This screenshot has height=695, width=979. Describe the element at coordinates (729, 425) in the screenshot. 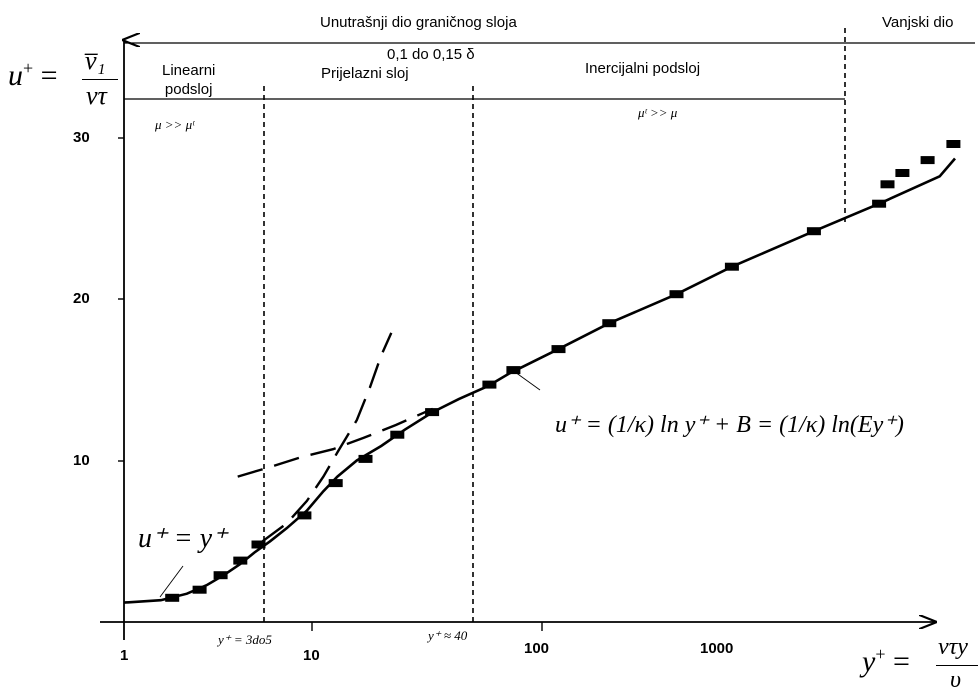

I see `equation-log-law: u⁺ = (1/κ) ln y⁺ + B = (1/κ) ln(Ey⁺)` at that location.